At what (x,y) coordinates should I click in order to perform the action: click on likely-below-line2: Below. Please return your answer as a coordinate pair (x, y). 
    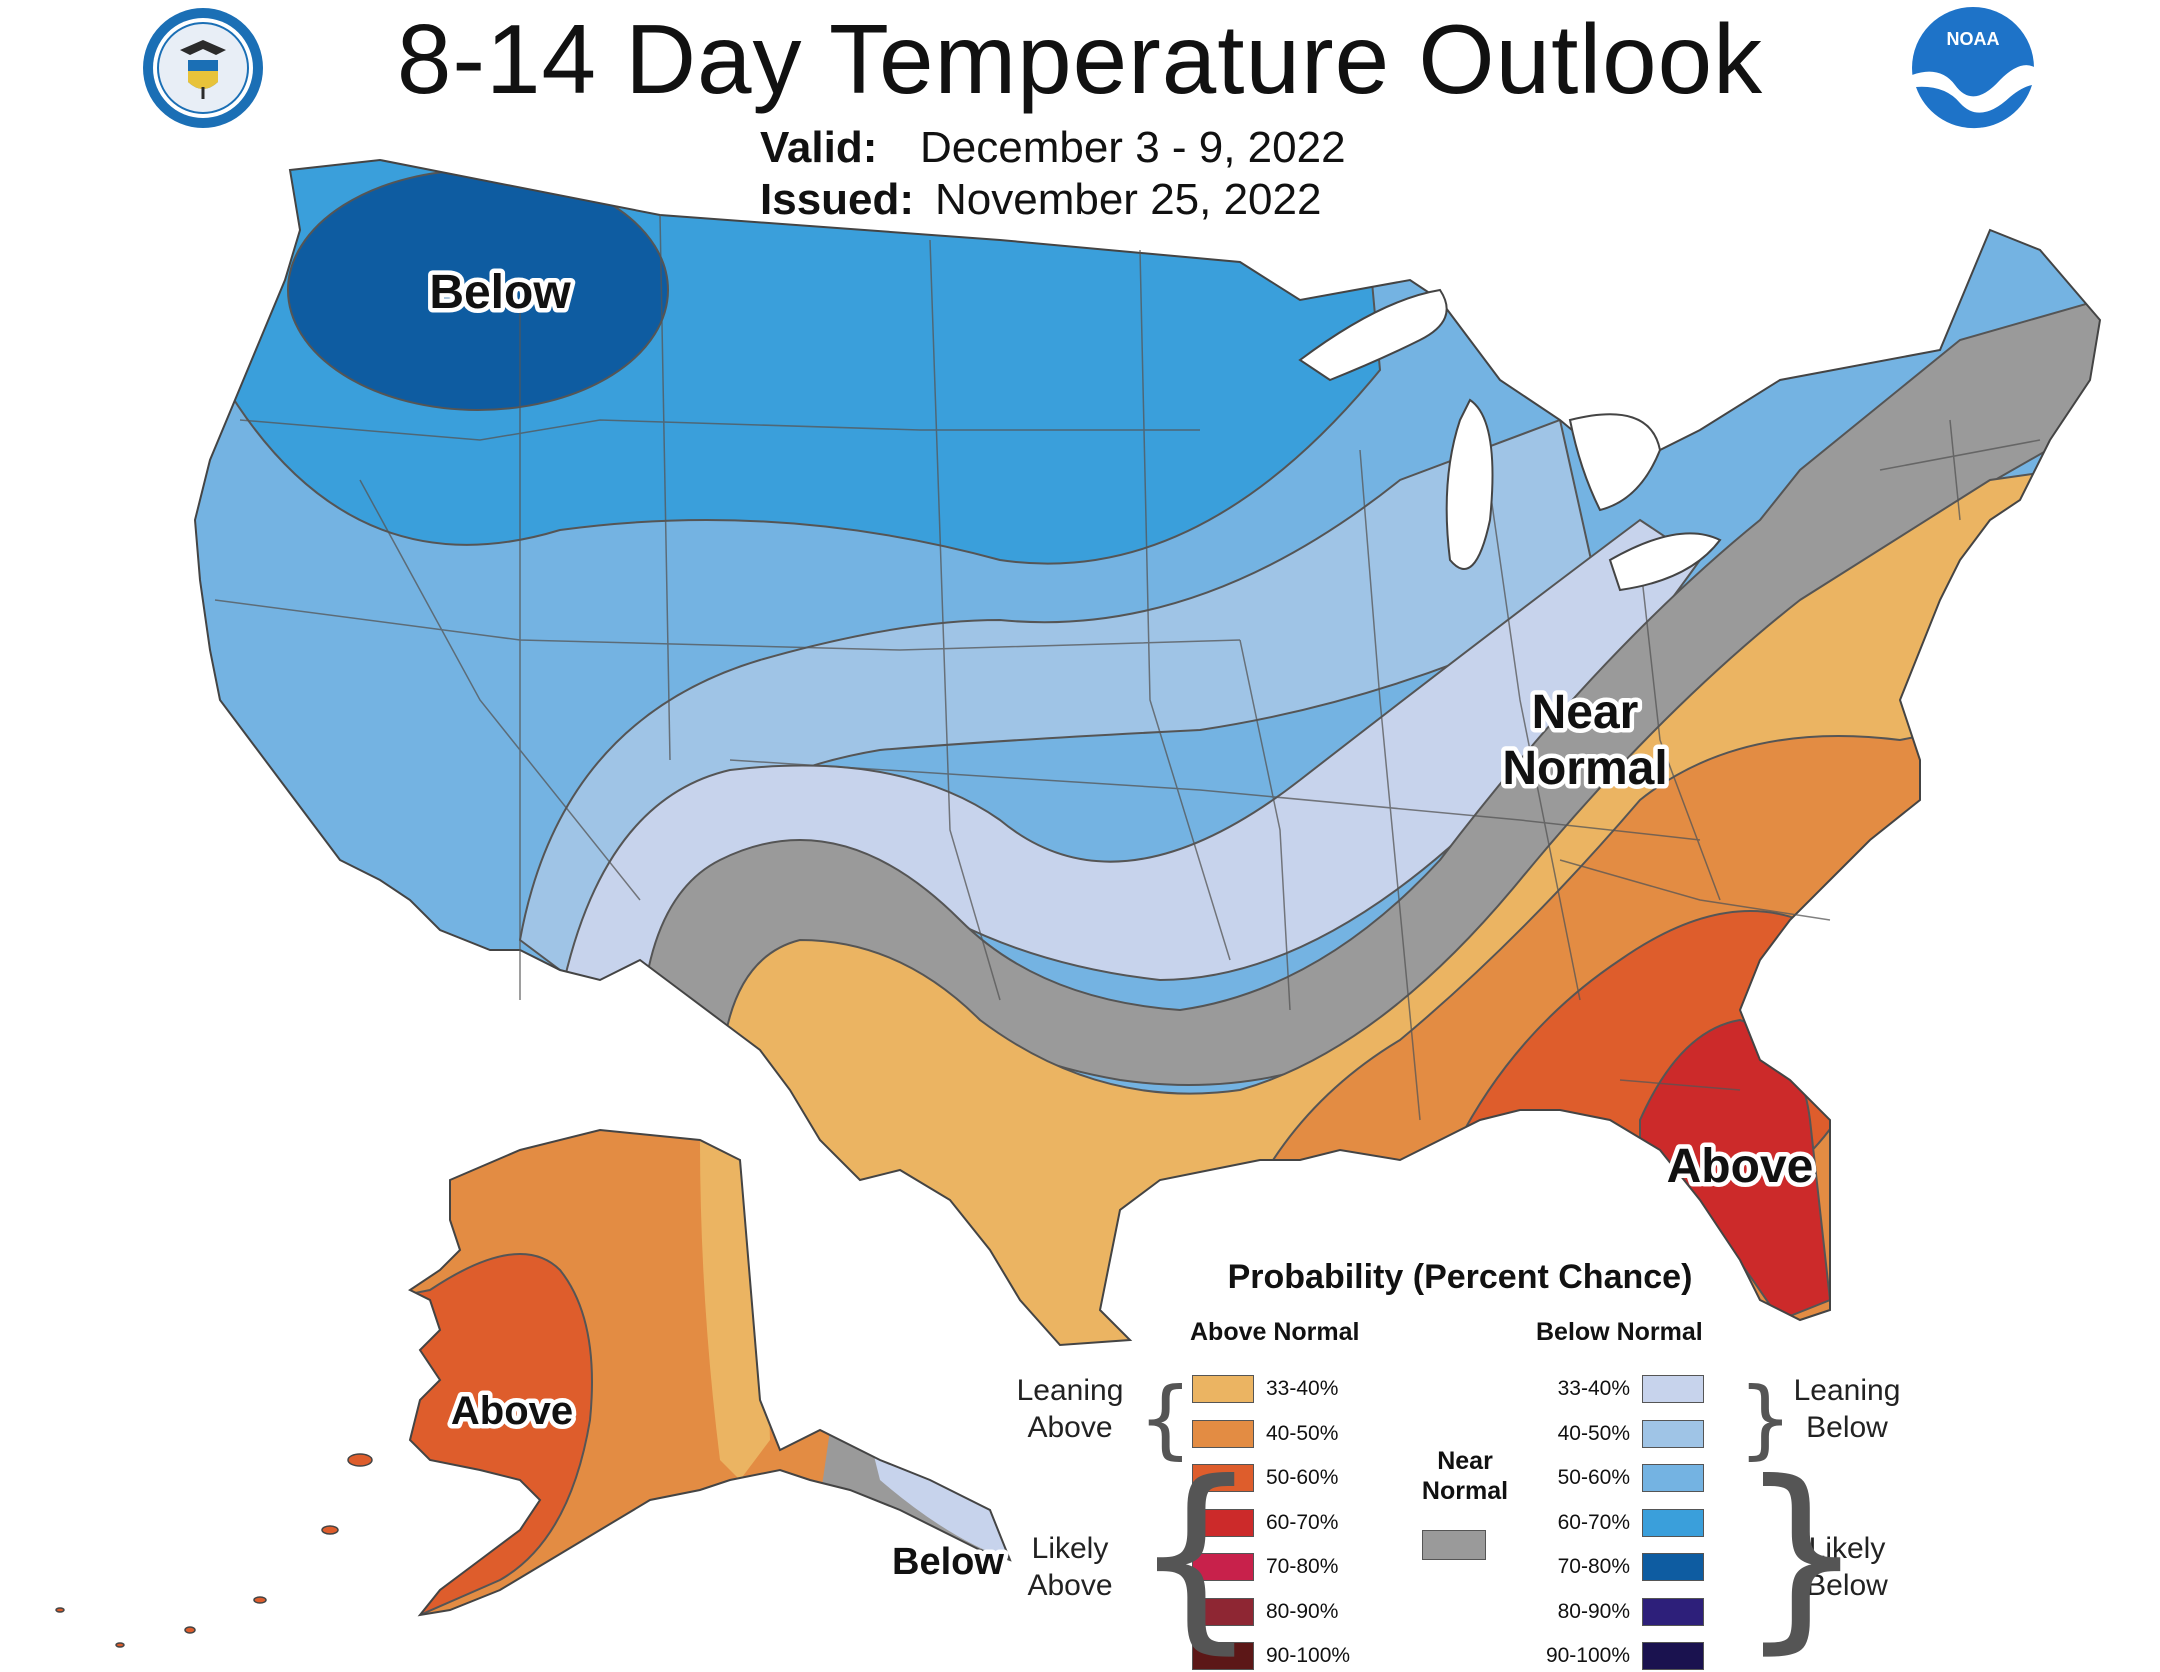
    Looking at the image, I should click on (1847, 1585).